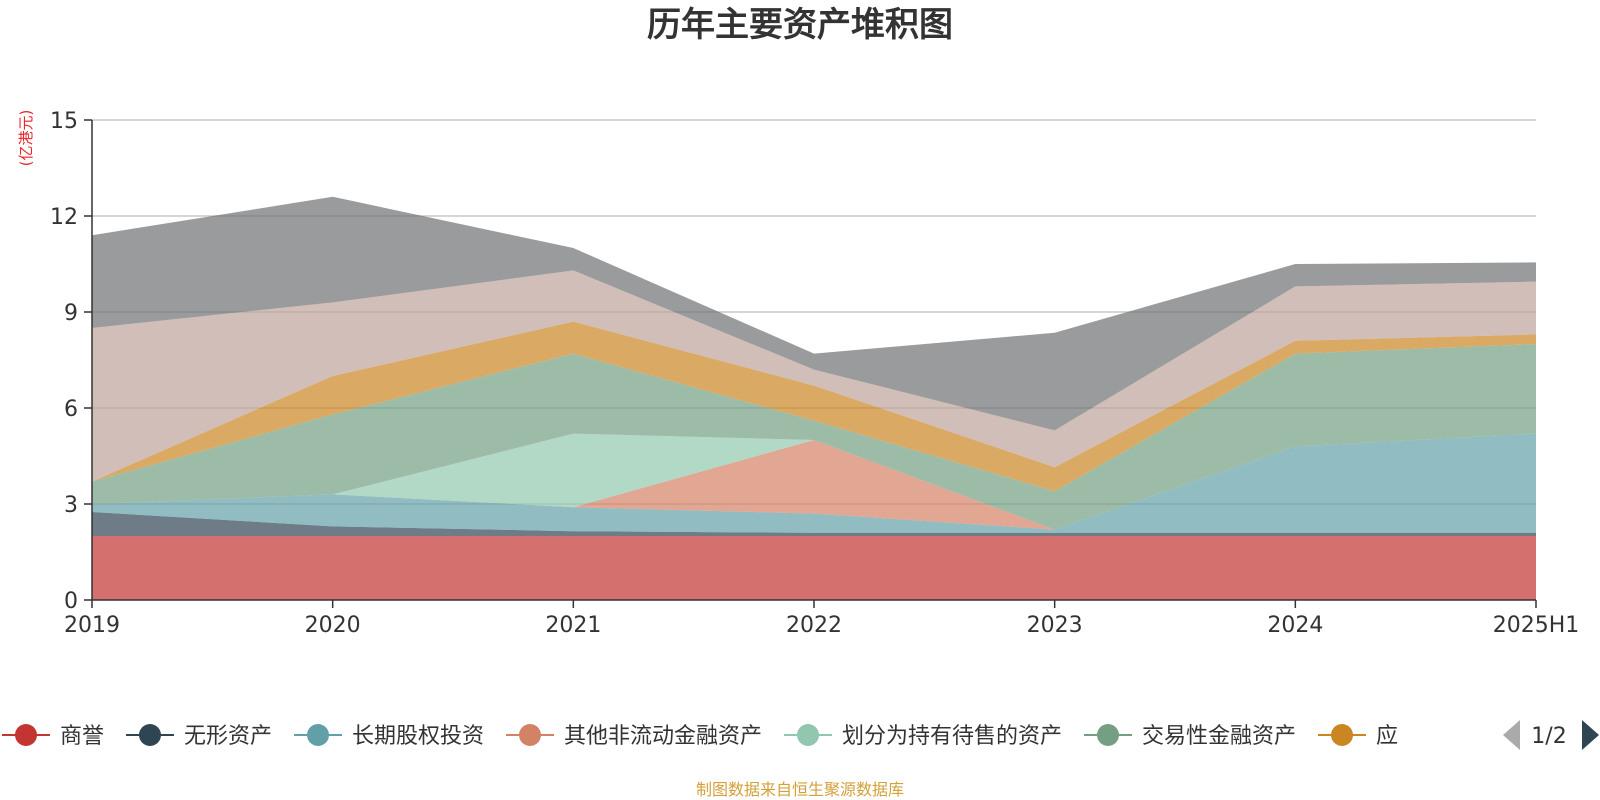 The width and height of the screenshot is (1600, 800). I want to click on legend-pager: 1/2, so click(1551, 735).